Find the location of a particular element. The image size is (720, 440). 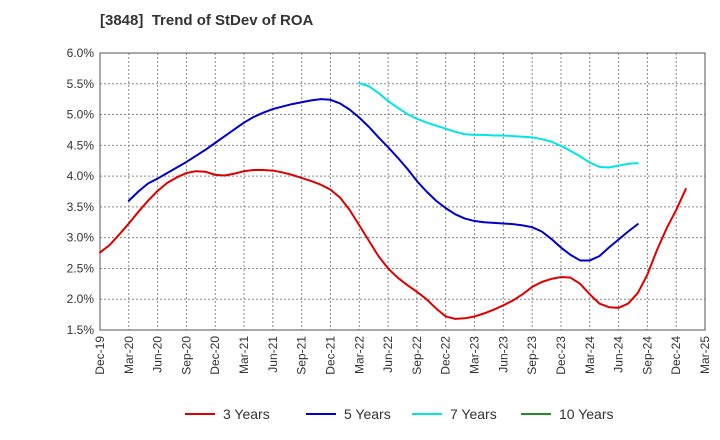

x-tick-label: Jun-21 is located at coordinates (273, 354).